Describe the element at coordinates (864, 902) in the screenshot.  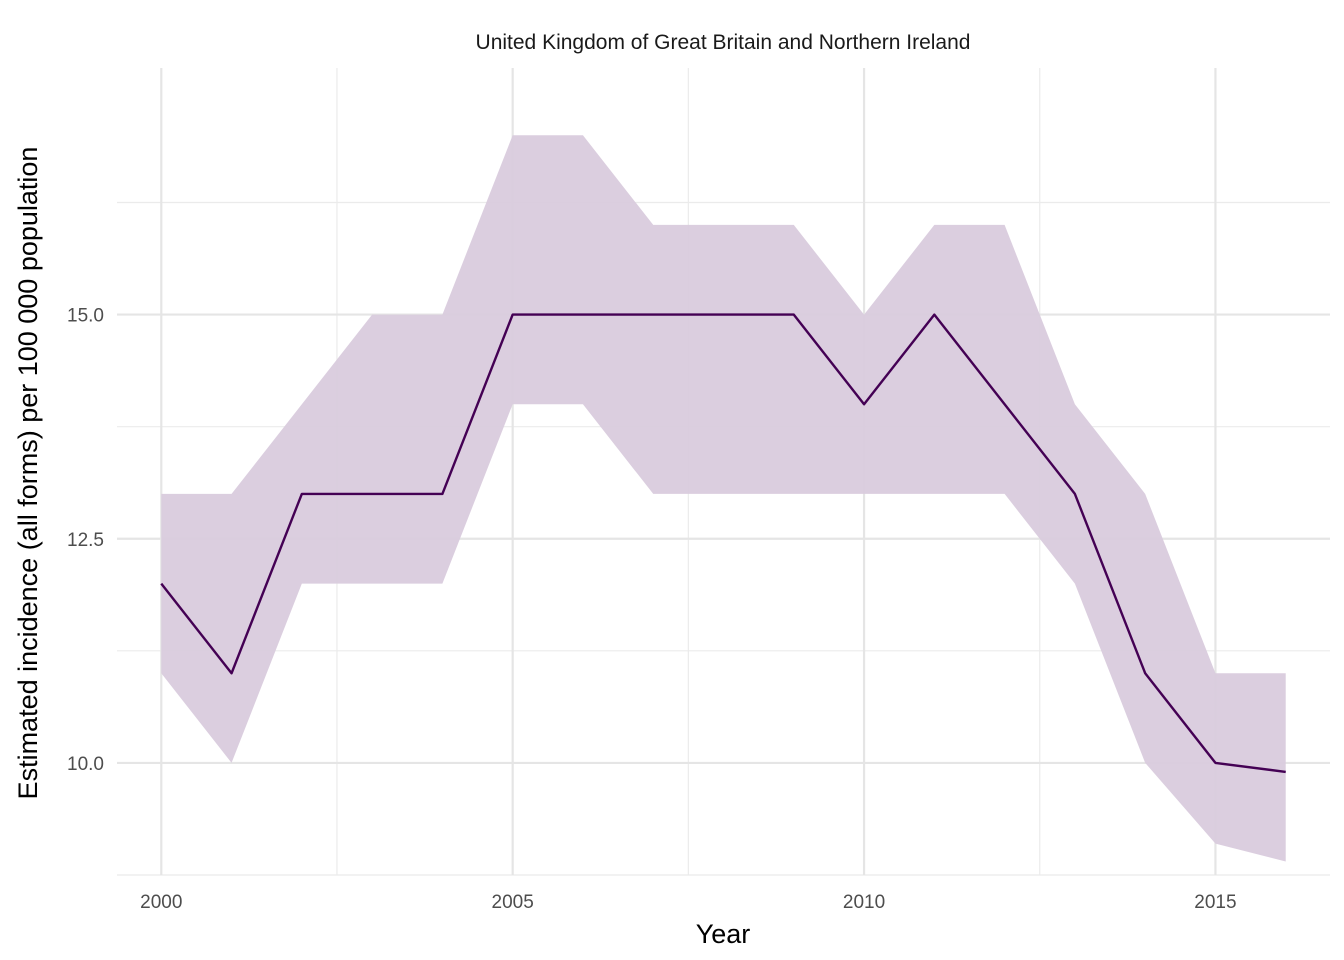
I see `x-tick-label: 2010` at that location.